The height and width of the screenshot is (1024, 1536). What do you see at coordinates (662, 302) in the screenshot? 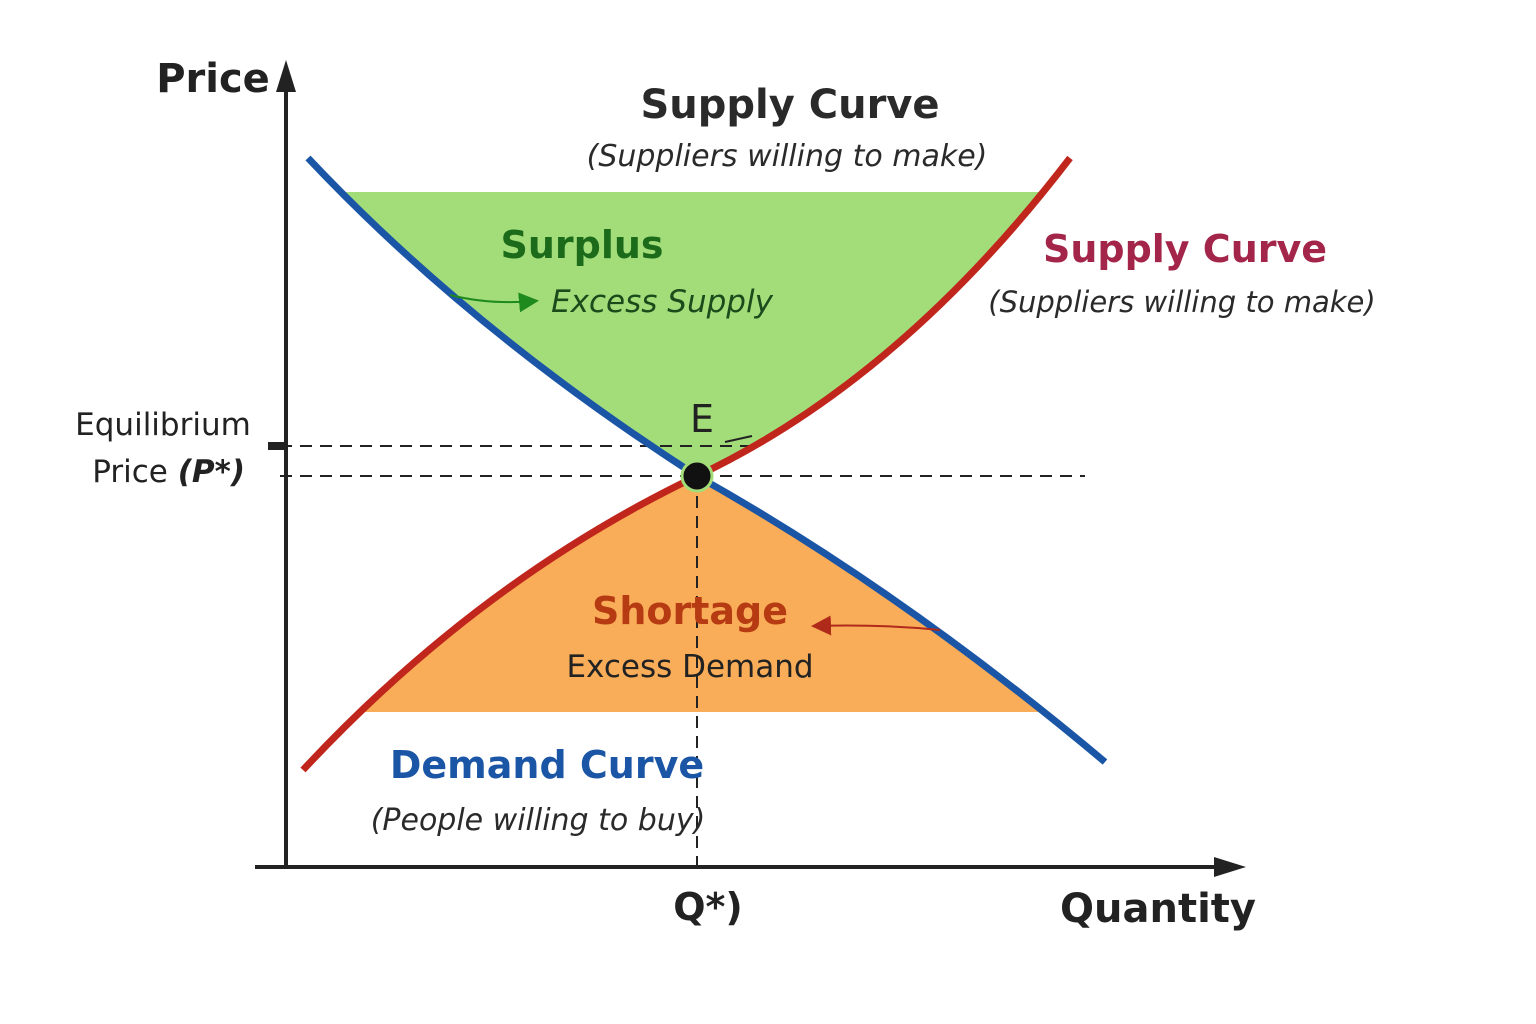
I see `surplus-note: Excess Supply` at bounding box center [662, 302].